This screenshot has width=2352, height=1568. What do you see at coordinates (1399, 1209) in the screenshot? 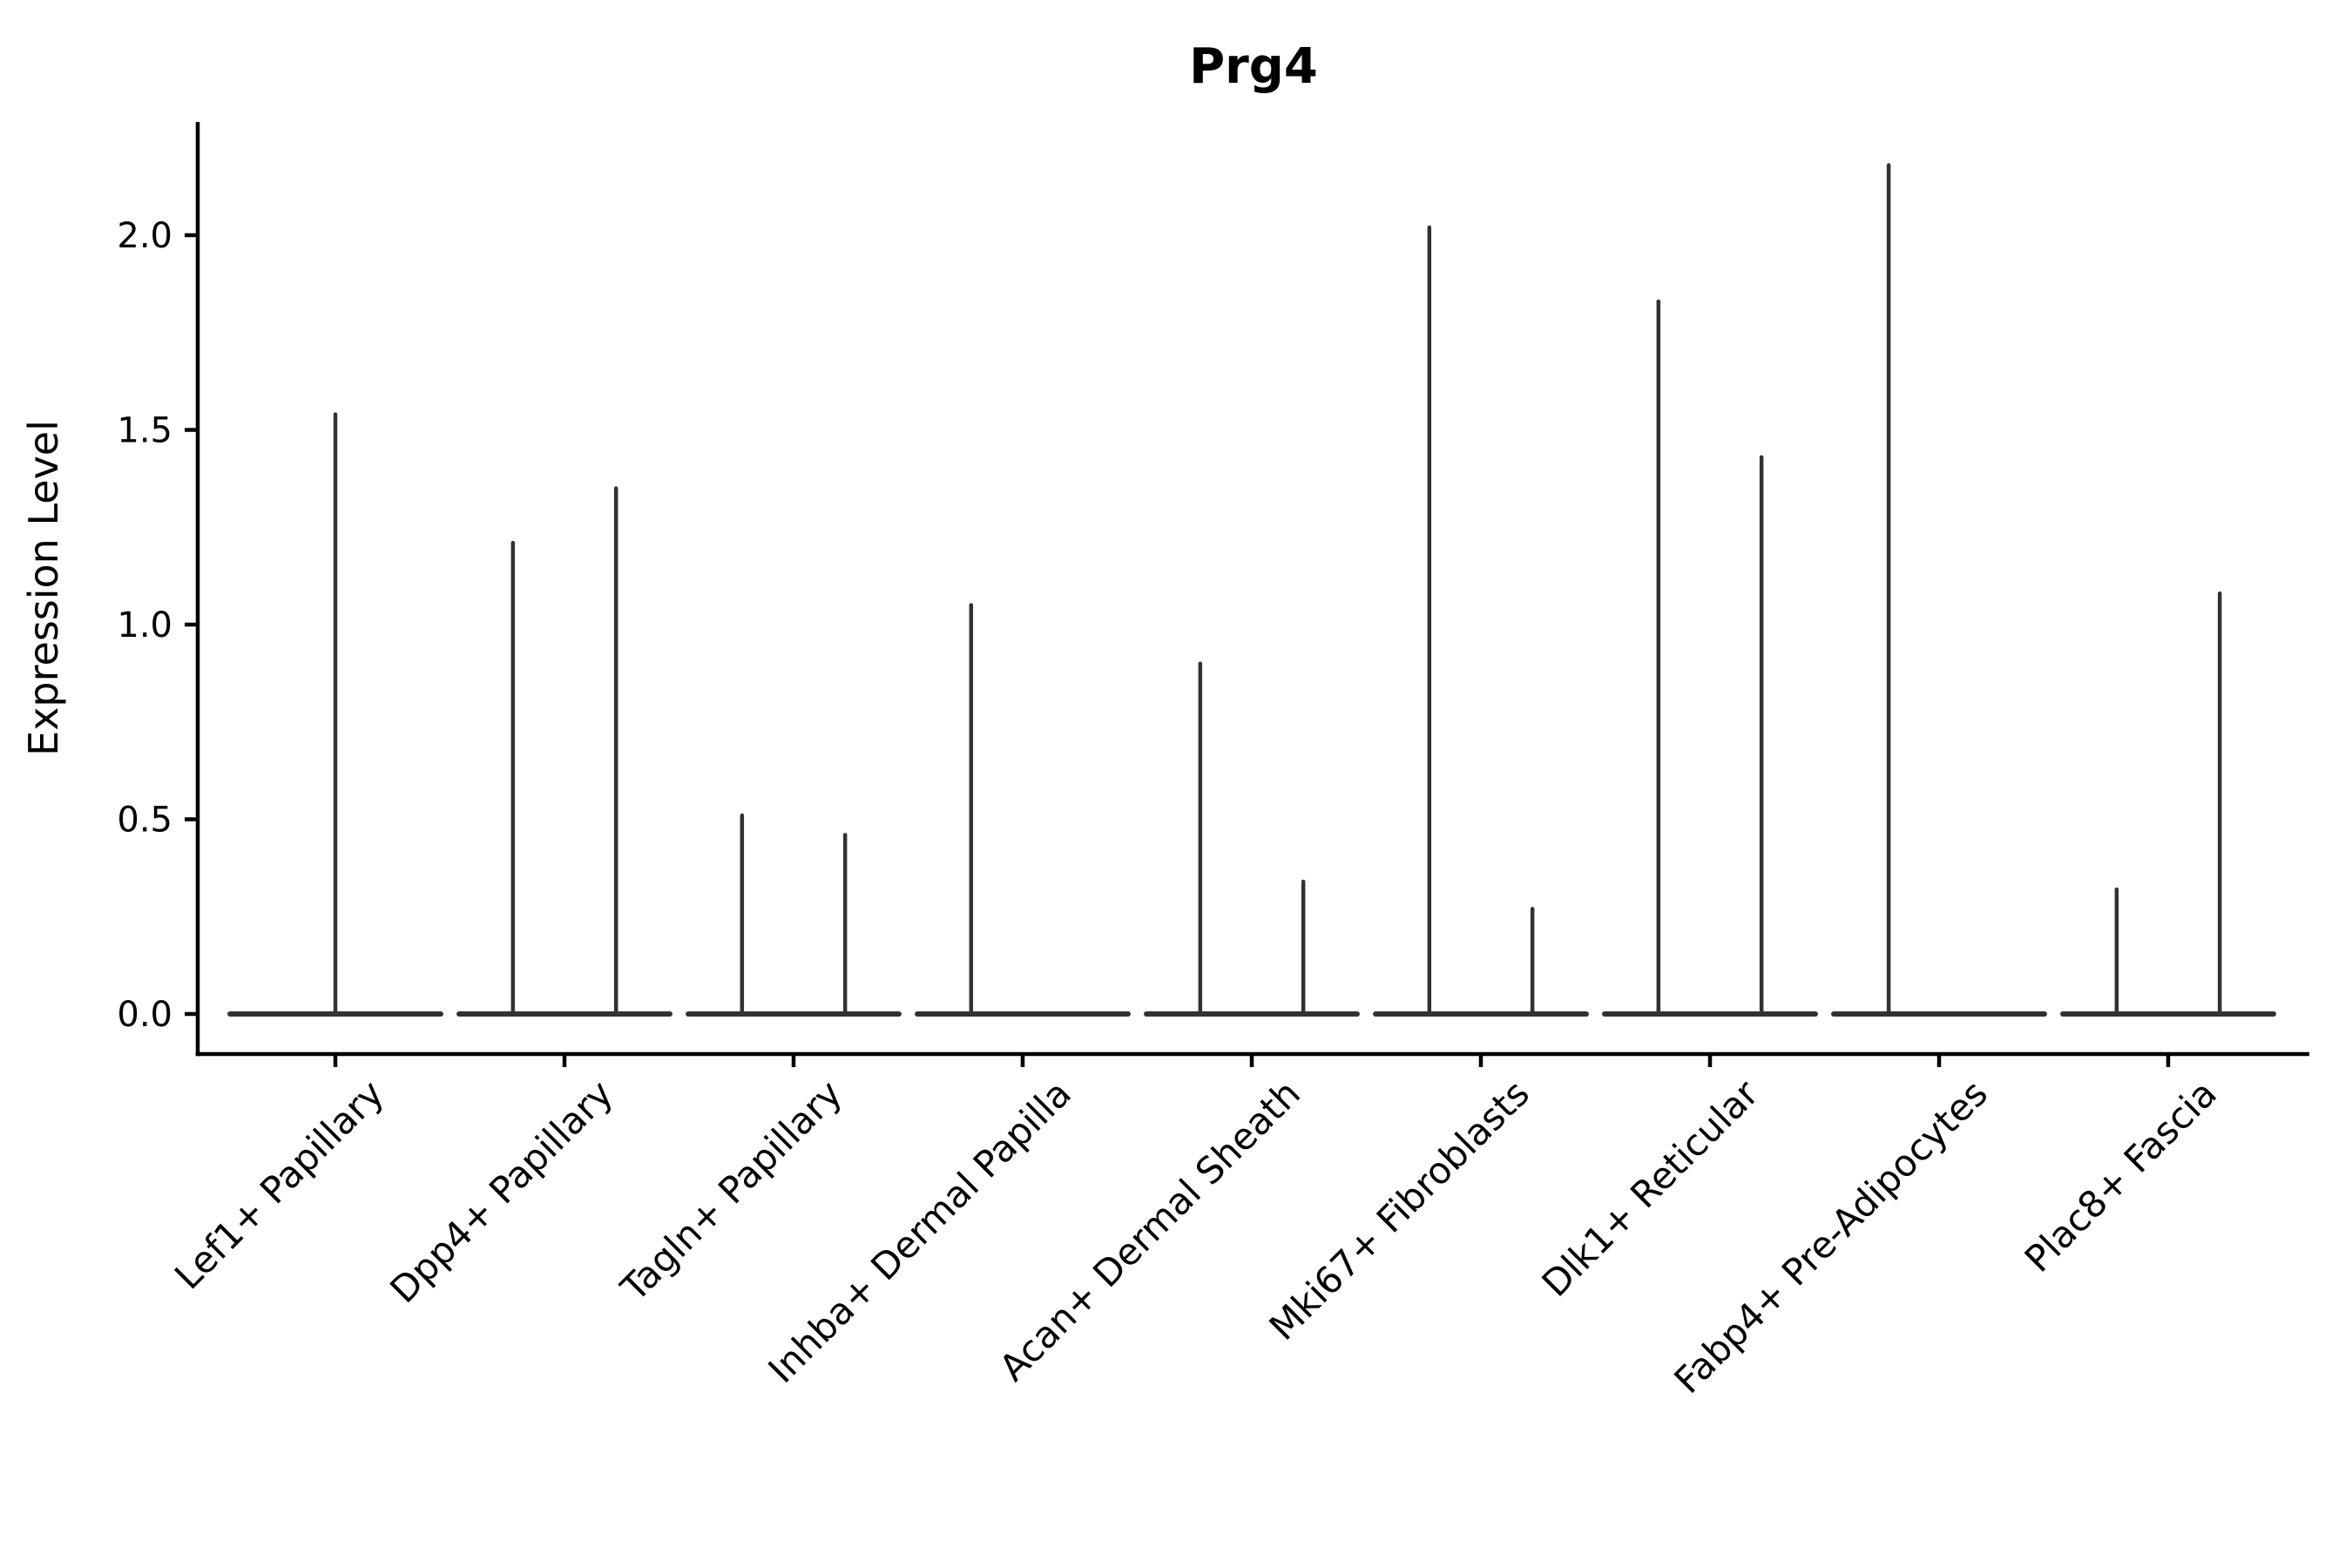
I see `x-tick-label: Mki67+ Fibroblasts` at bounding box center [1399, 1209].